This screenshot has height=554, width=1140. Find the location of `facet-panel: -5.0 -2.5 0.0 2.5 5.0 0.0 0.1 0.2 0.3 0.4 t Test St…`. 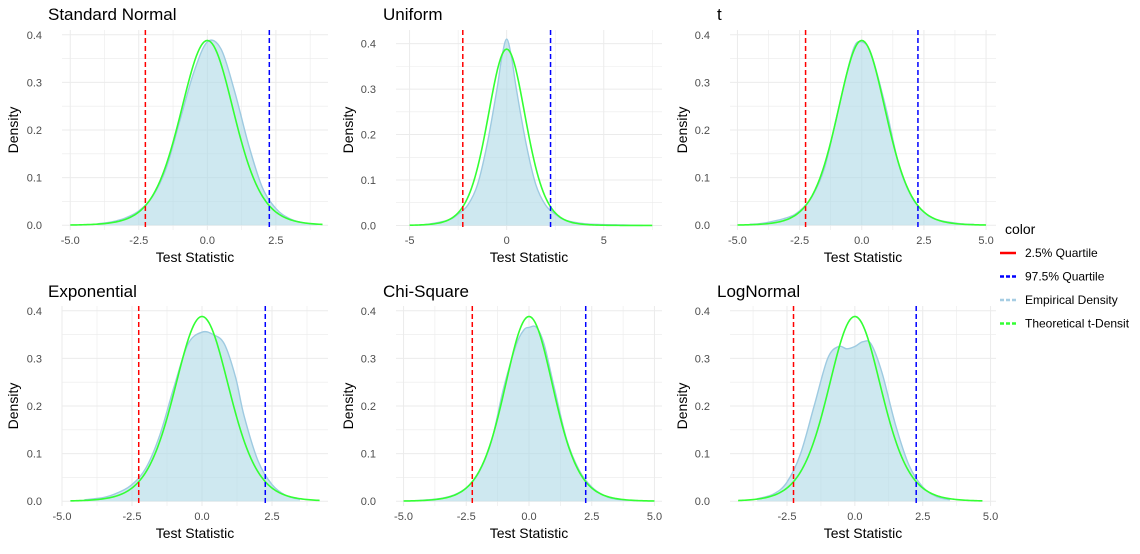

facet-panel: -5.0 -2.5 0.0 2.5 5.0 0.0 0.1 0.2 0.3 0.4 t Test St… is located at coordinates (835, 135).